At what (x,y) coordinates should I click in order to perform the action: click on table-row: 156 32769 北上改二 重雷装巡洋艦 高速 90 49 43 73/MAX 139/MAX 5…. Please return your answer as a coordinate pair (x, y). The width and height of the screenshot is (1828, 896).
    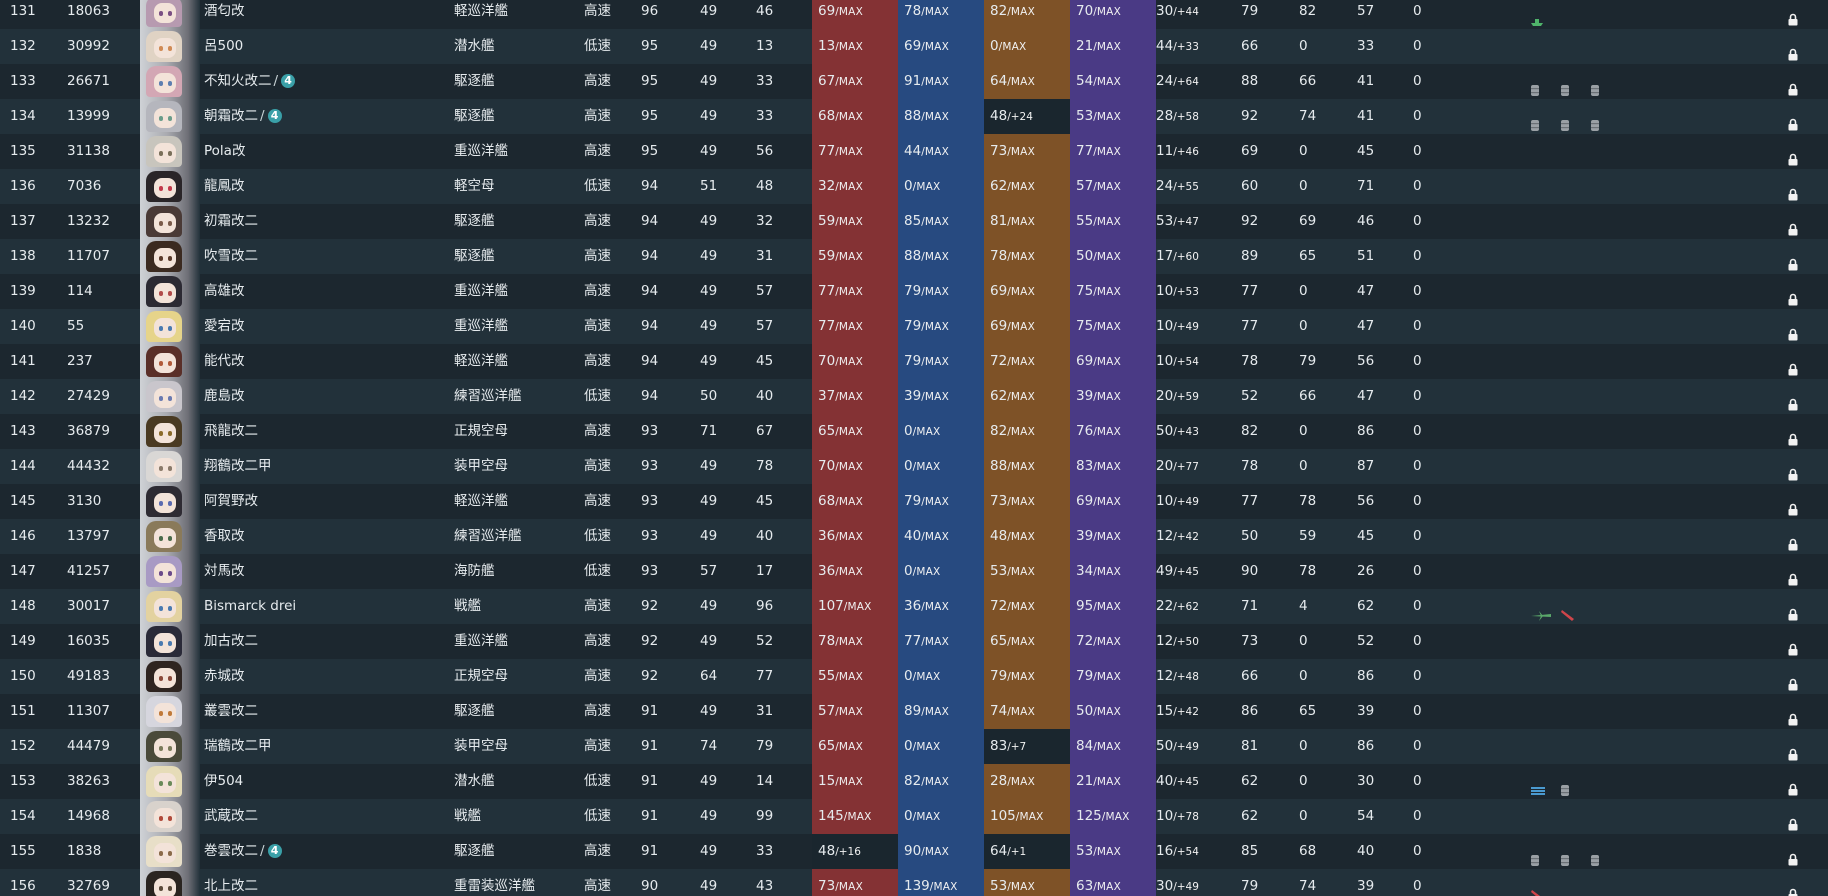
    Looking at the image, I should click on (914, 882).